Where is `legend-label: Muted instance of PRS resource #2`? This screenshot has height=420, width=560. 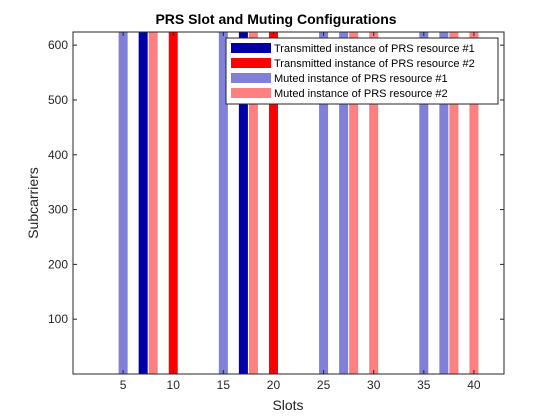 legend-label: Muted instance of PRS resource #2 is located at coordinates (361, 94).